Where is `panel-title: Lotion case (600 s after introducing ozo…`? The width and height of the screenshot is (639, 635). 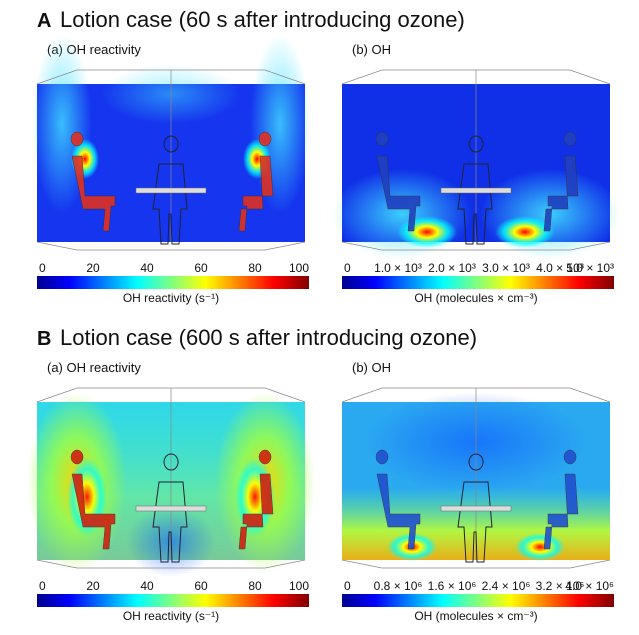
panel-title: Lotion case (600 s after introducing ozo… is located at coordinates (268, 337).